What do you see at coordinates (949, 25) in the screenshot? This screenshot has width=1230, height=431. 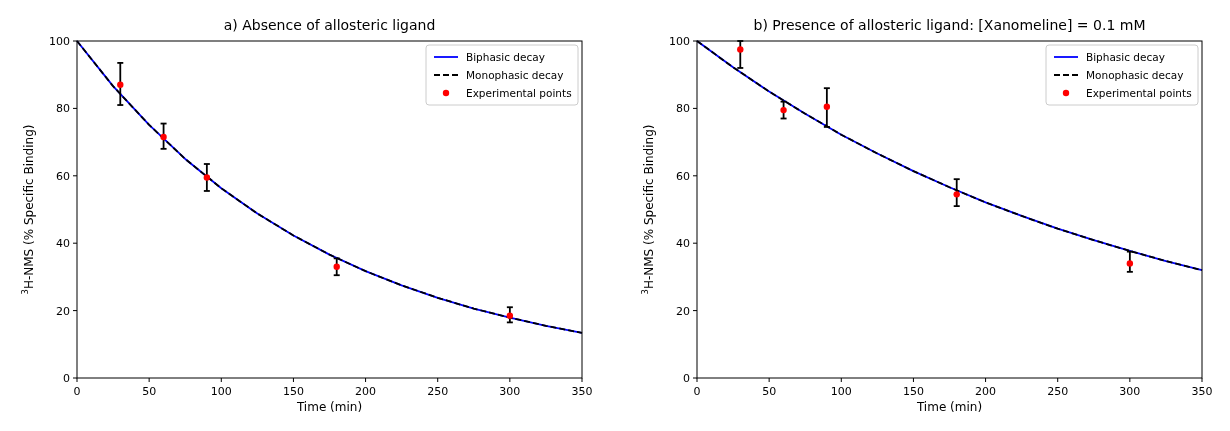 I see `chart-title: b) Presence of allosteric ligand: [Xanomeline] = 0.1 mM` at bounding box center [949, 25].